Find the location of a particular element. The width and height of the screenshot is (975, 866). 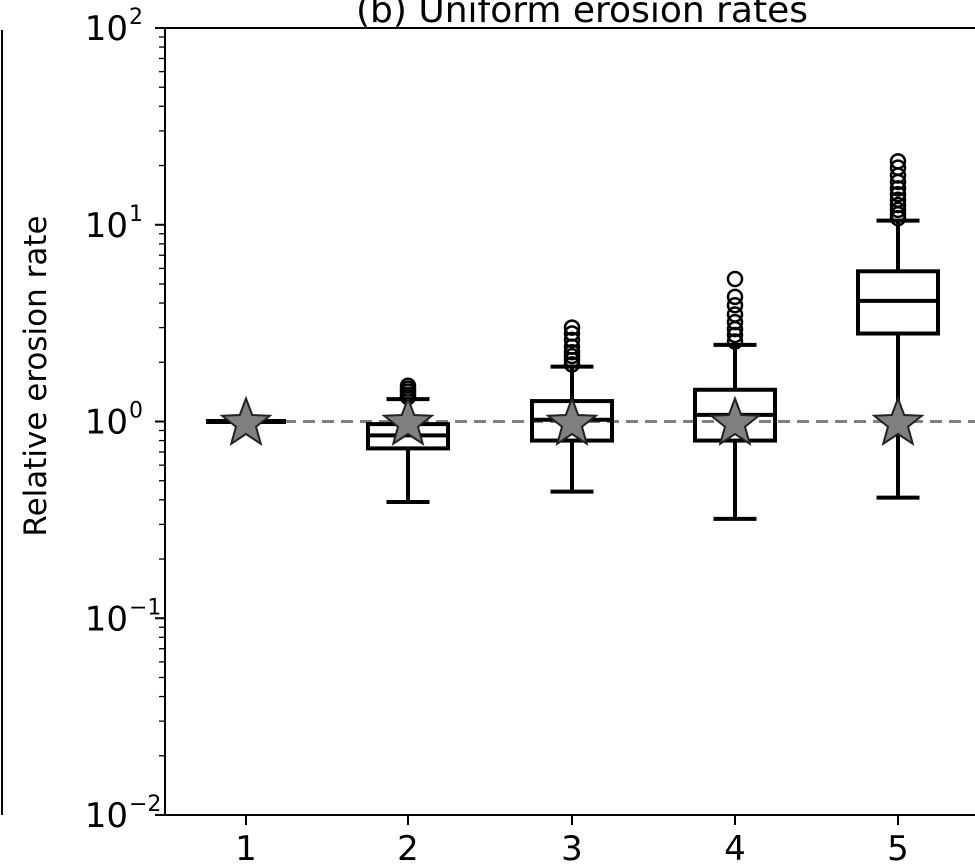

y-tick-exponent: 1 is located at coordinates (136, 214).